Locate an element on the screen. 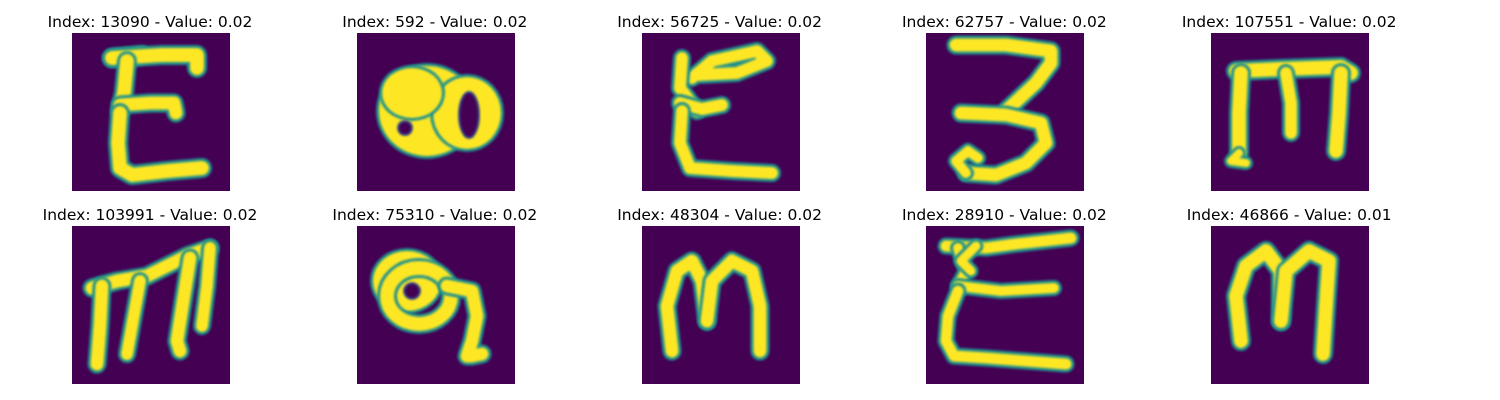  panel-title: Index: 103991 - Value: 0.02 is located at coordinates (150, 215).